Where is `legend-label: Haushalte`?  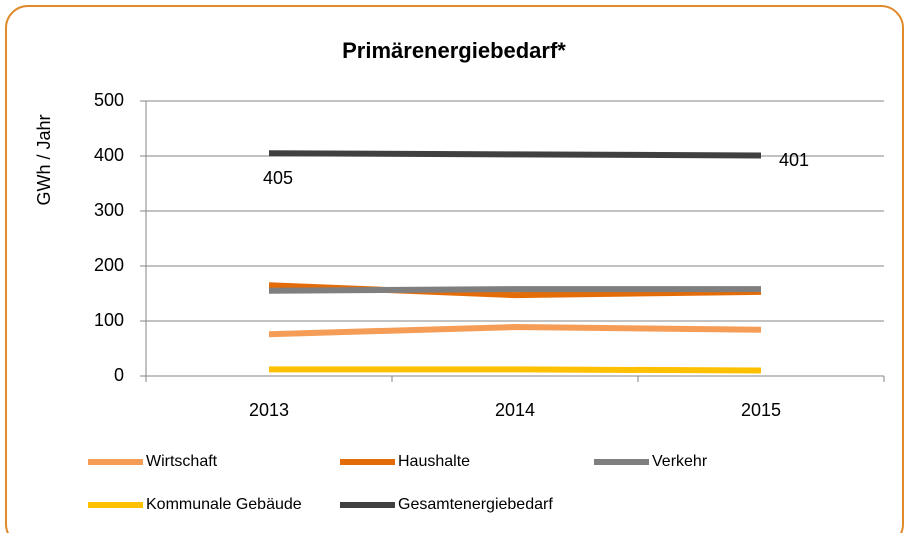
legend-label: Haushalte is located at coordinates (434, 461).